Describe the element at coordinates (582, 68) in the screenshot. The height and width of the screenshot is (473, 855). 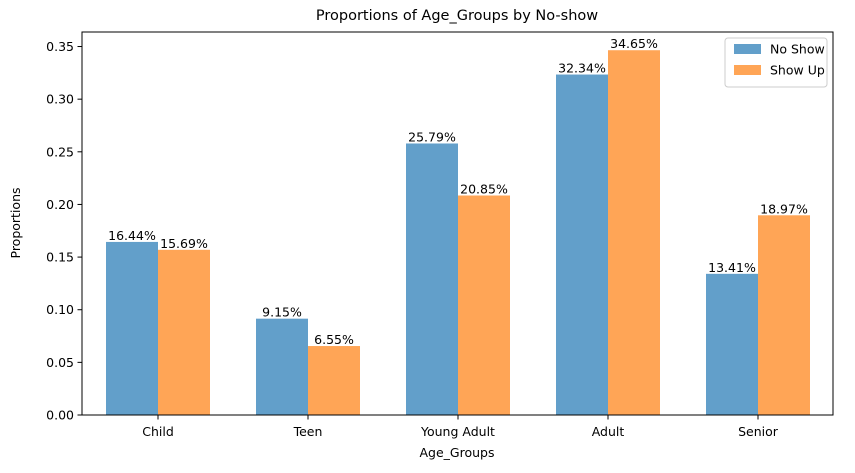
I see `bar-label-no-show-adult: 32.34%` at that location.